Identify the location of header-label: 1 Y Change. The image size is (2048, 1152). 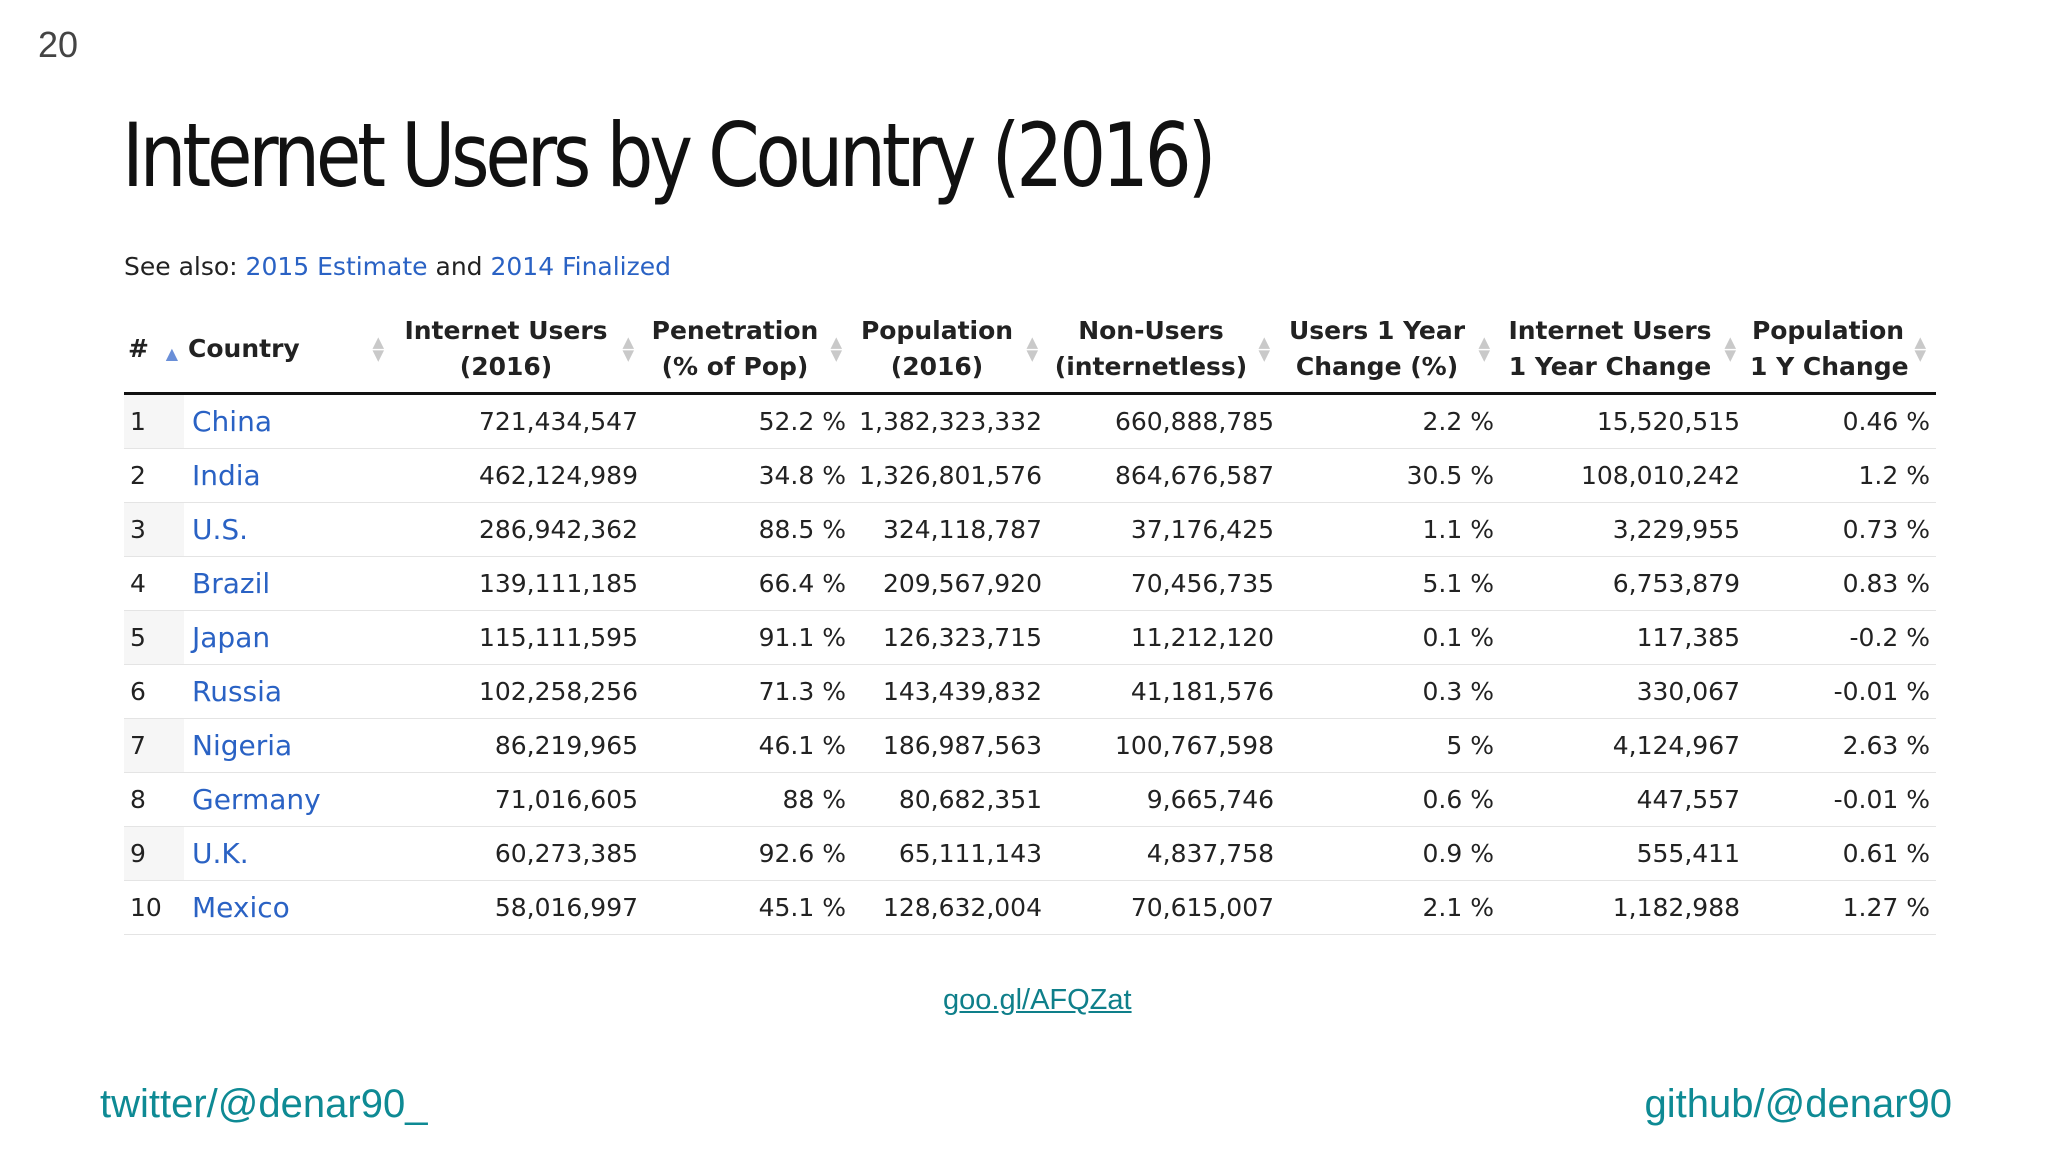
(1829, 366).